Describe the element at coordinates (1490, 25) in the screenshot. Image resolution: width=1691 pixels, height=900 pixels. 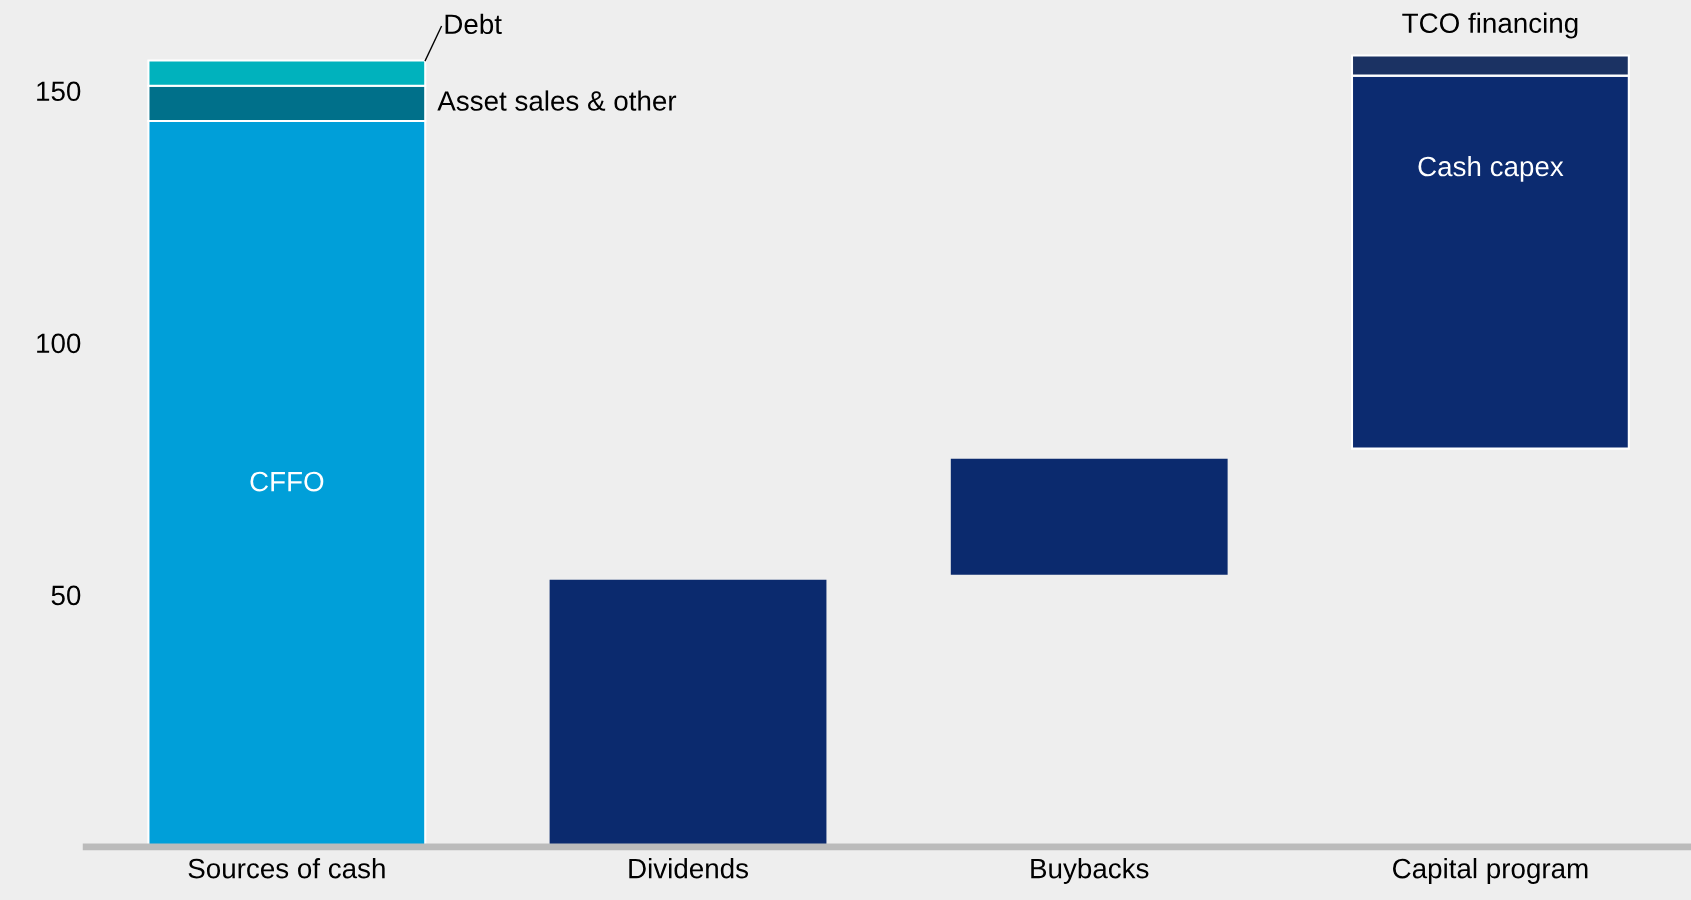
I see `series-label: TCO financing` at that location.